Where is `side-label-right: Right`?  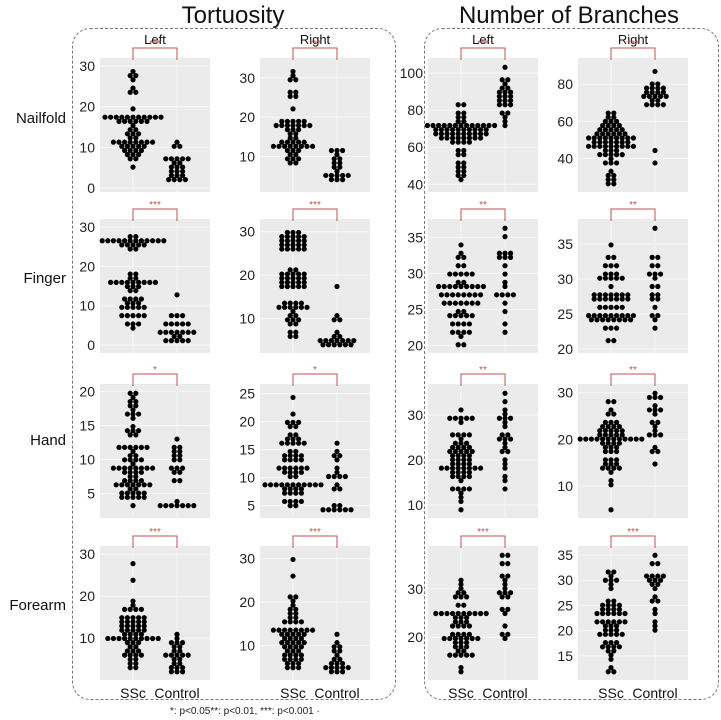
side-label-right: Right is located at coordinates (633, 39).